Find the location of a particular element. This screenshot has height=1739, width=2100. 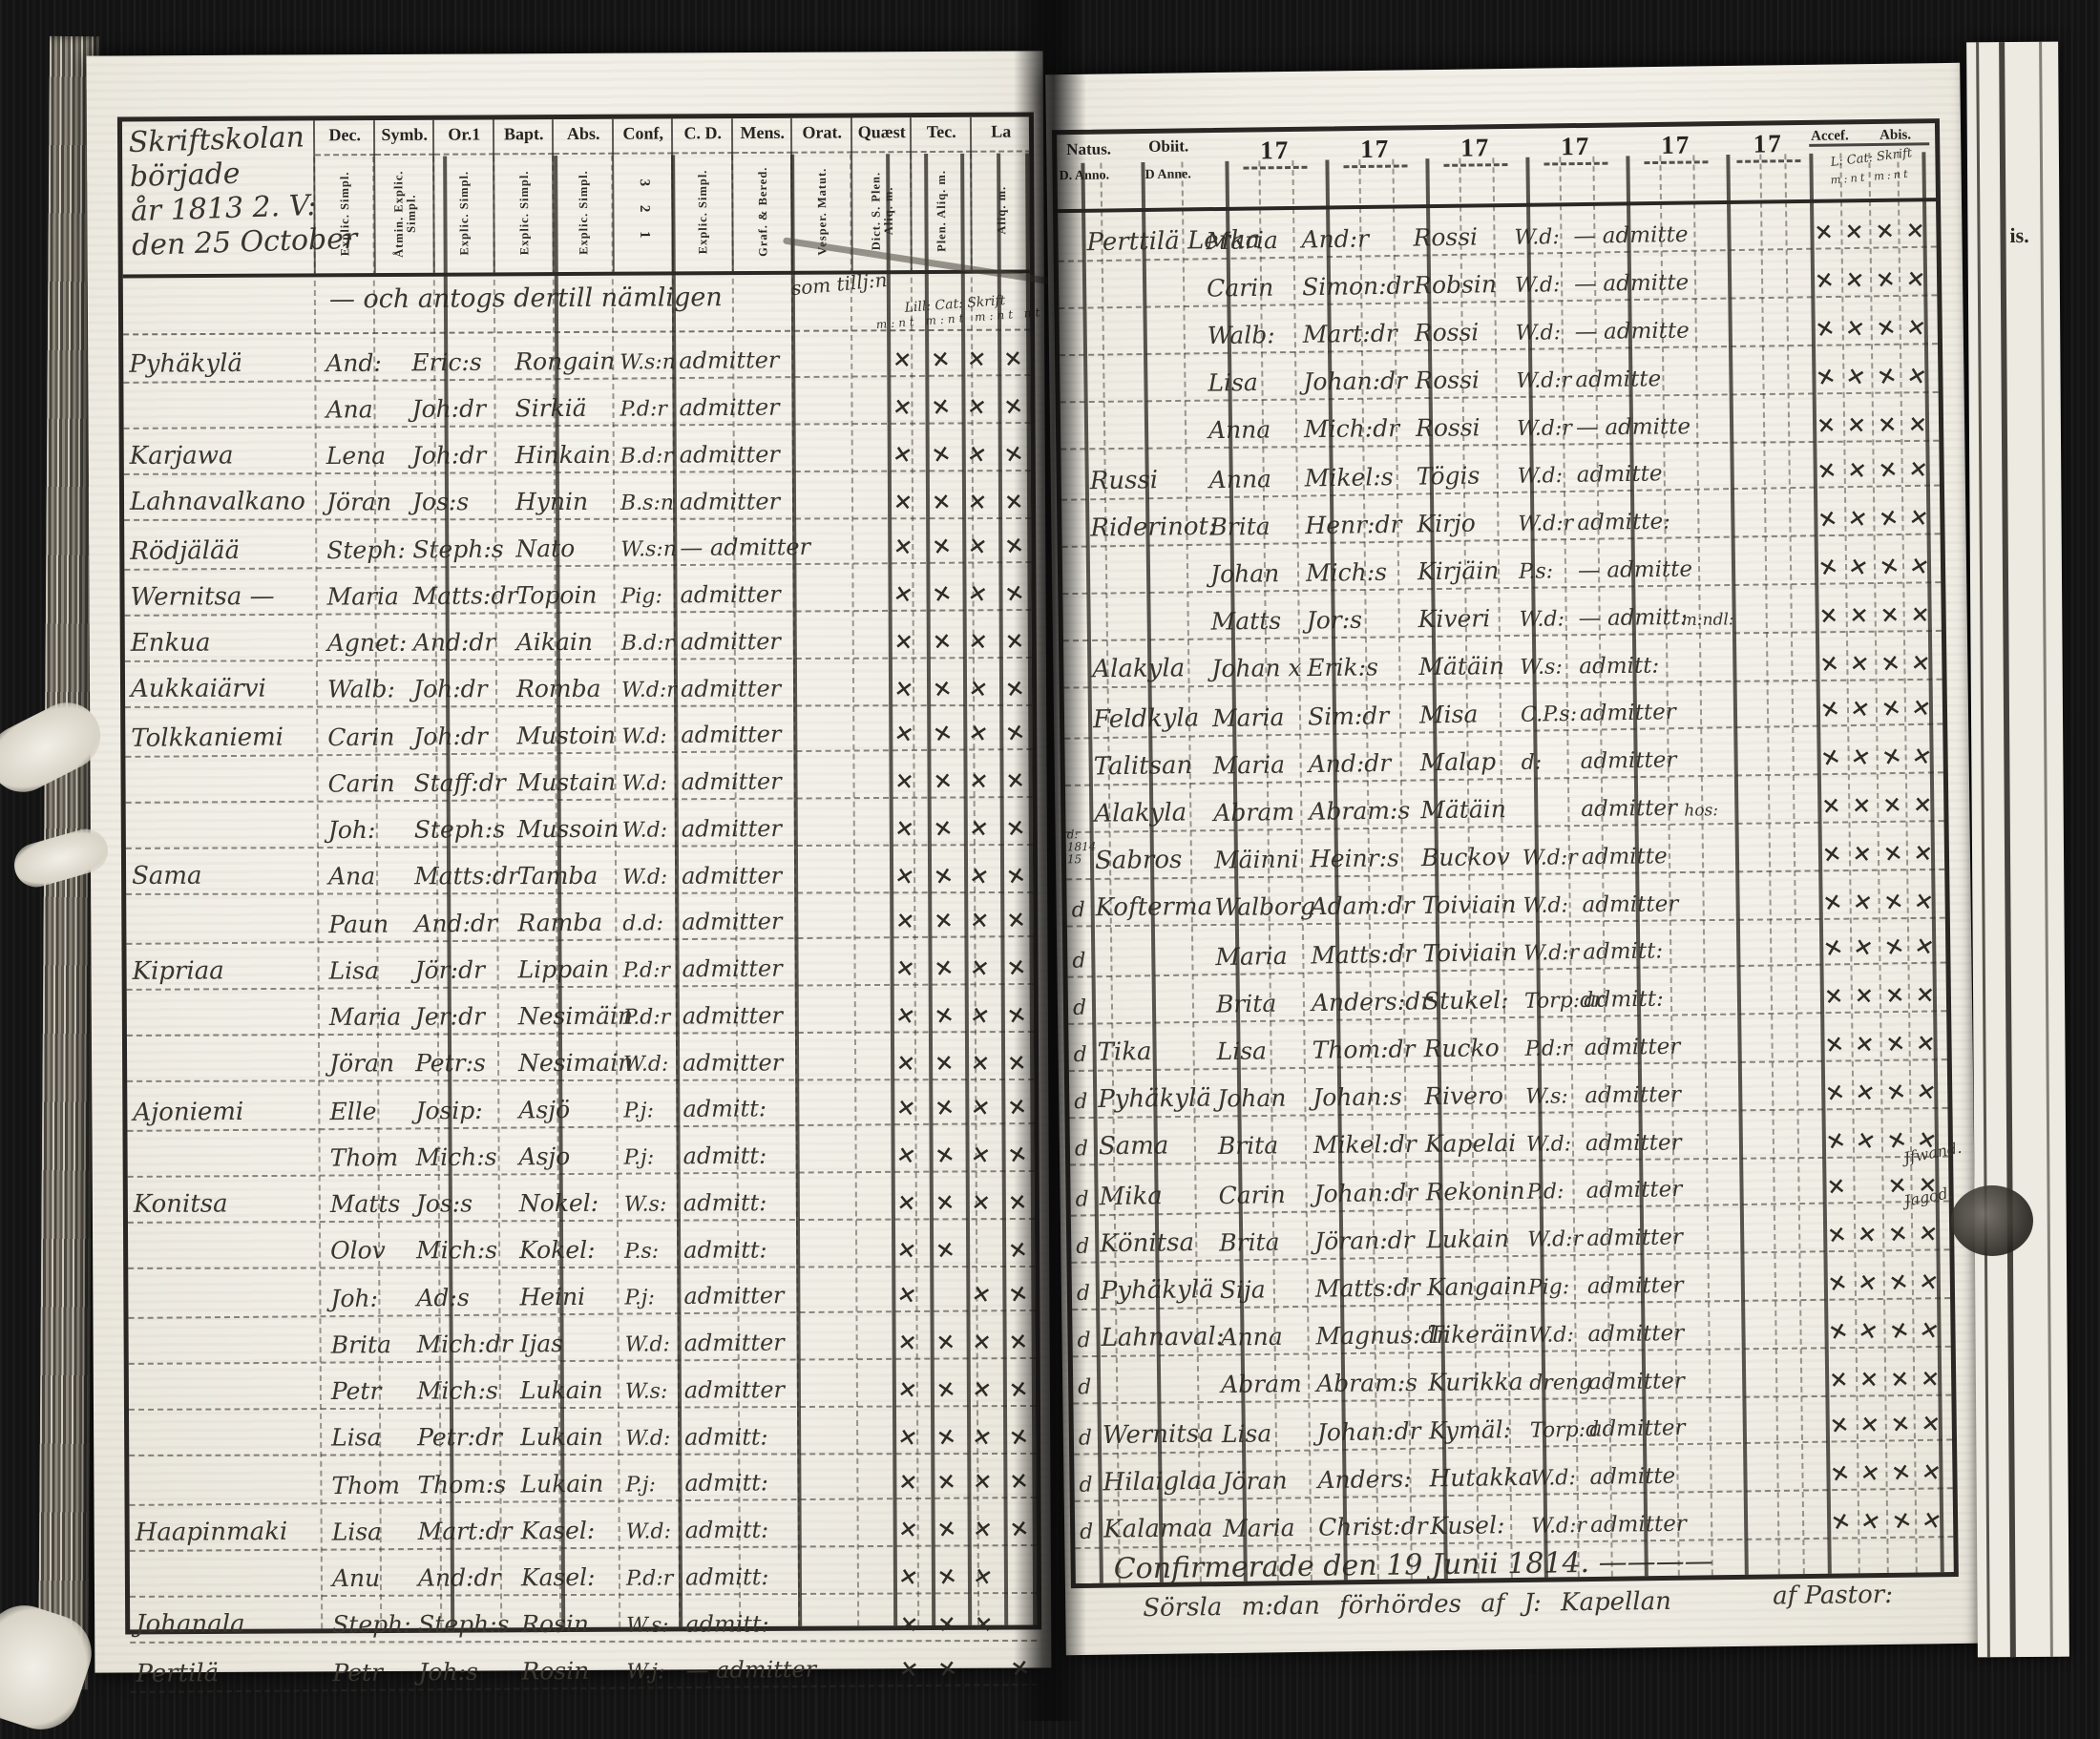

place-name: Pyhäkylä is located at coordinates (186, 363).